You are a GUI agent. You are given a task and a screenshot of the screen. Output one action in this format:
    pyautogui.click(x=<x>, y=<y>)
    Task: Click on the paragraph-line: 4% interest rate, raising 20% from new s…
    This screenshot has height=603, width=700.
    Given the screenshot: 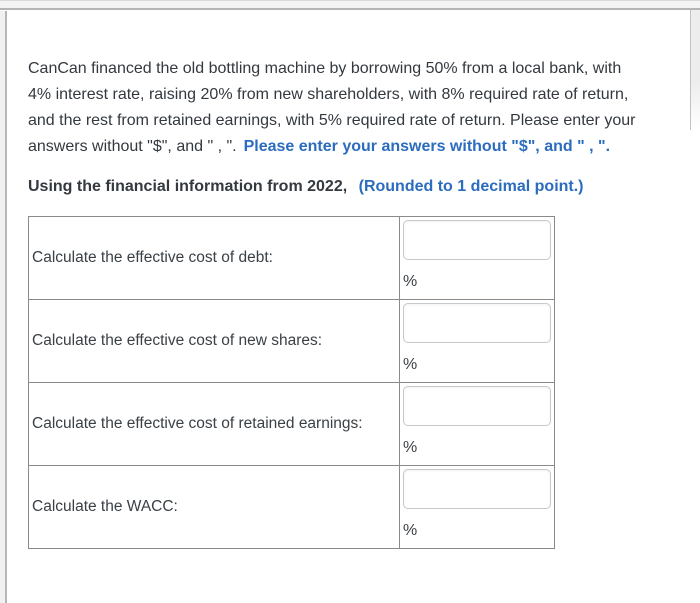 What is the action you would take?
    pyautogui.click(x=328, y=94)
    